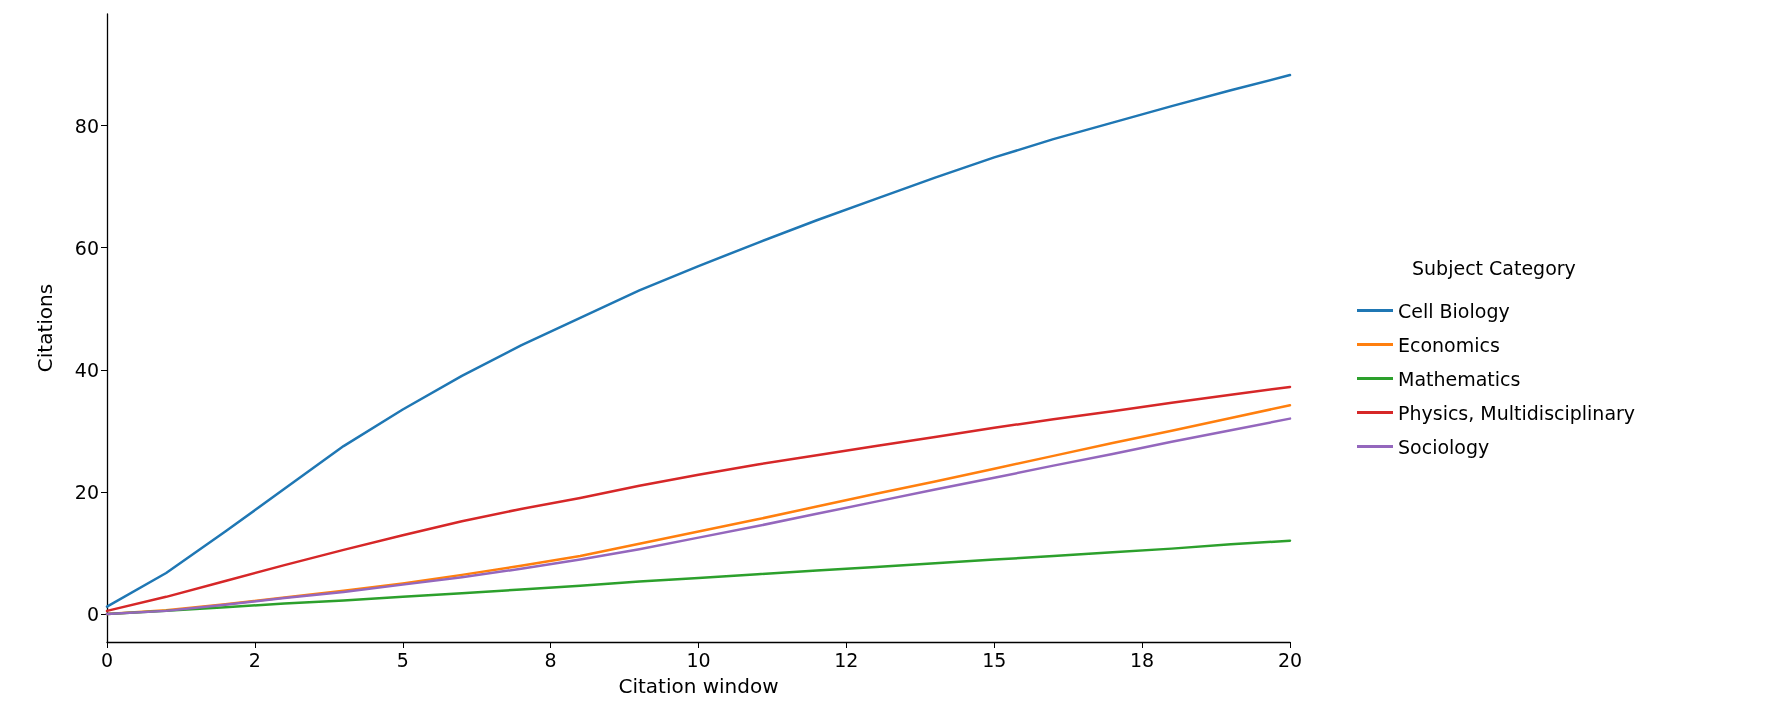 This screenshot has height=722, width=1771. I want to click on legend-label: Sociology, so click(1444, 446).